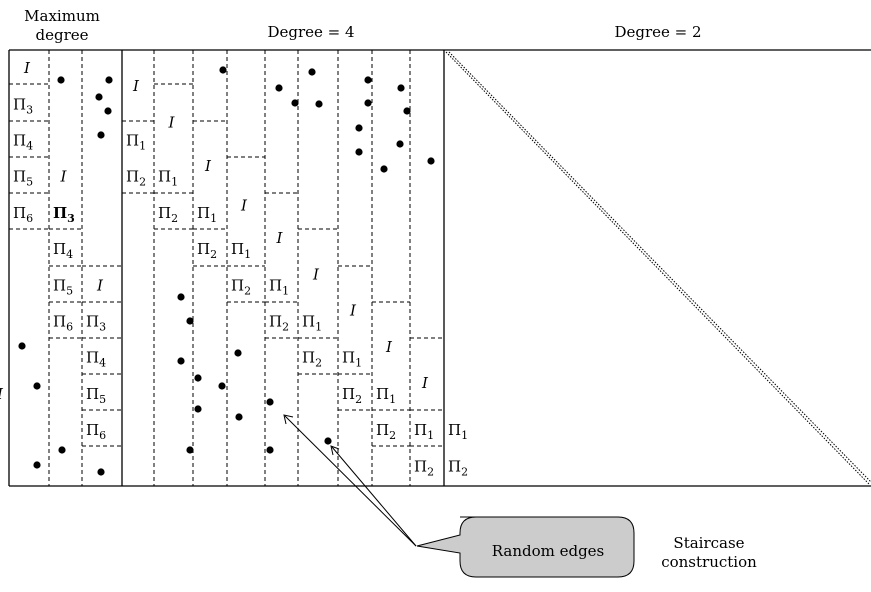 This screenshot has width=871, height=592. Describe the element at coordinates (374, 496) in the screenshot. I see `arrow-line-right` at that location.